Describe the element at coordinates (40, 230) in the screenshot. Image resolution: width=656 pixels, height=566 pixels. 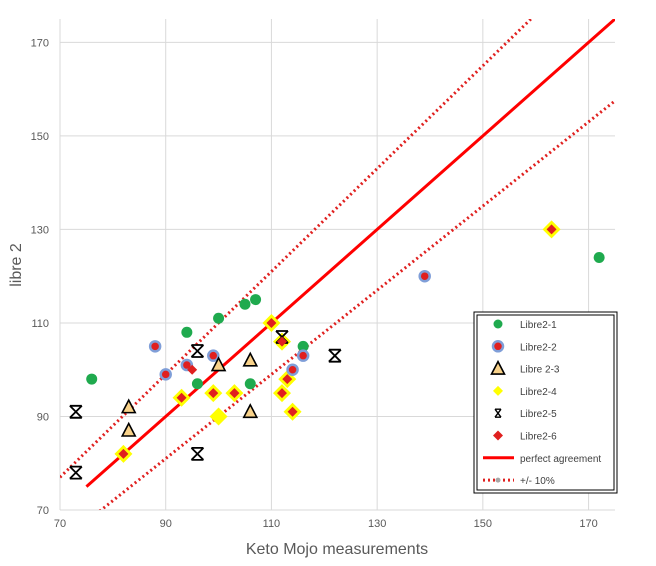
I see `y-tick-label: 130` at that location.